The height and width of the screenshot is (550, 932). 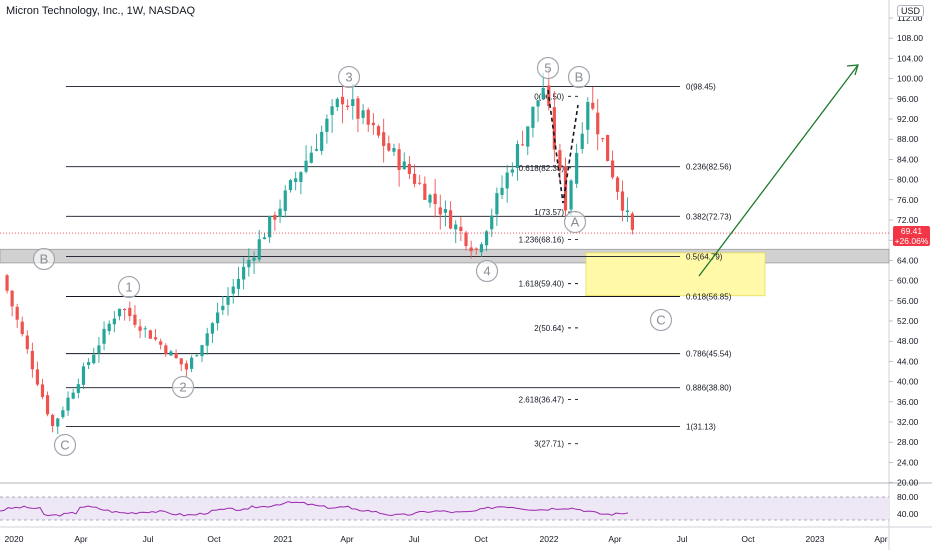 What do you see at coordinates (14, 539) in the screenshot?
I see `time-tick-label: 2020` at bounding box center [14, 539].